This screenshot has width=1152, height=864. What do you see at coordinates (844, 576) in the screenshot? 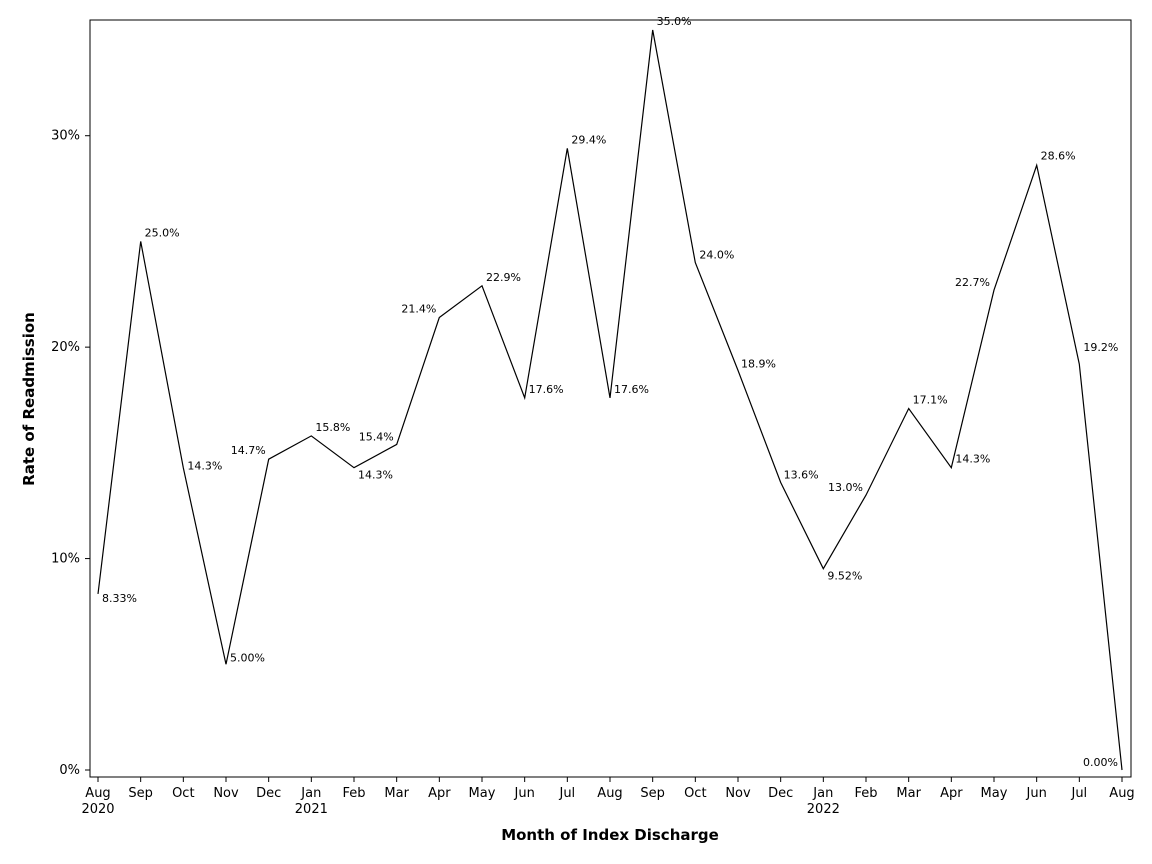
I see `data-label: 9.52%` at bounding box center [844, 576].